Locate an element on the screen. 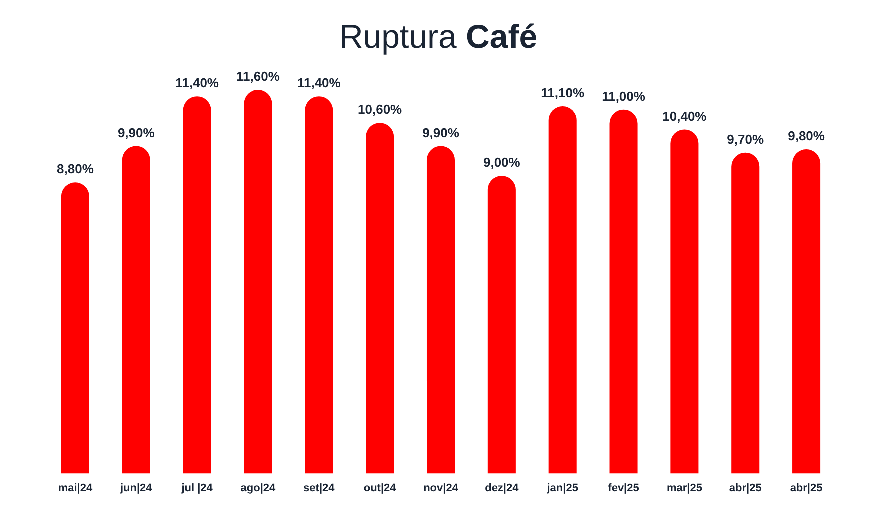 This screenshot has width=877, height=513. x-tick-label: out|24 is located at coordinates (381, 488).